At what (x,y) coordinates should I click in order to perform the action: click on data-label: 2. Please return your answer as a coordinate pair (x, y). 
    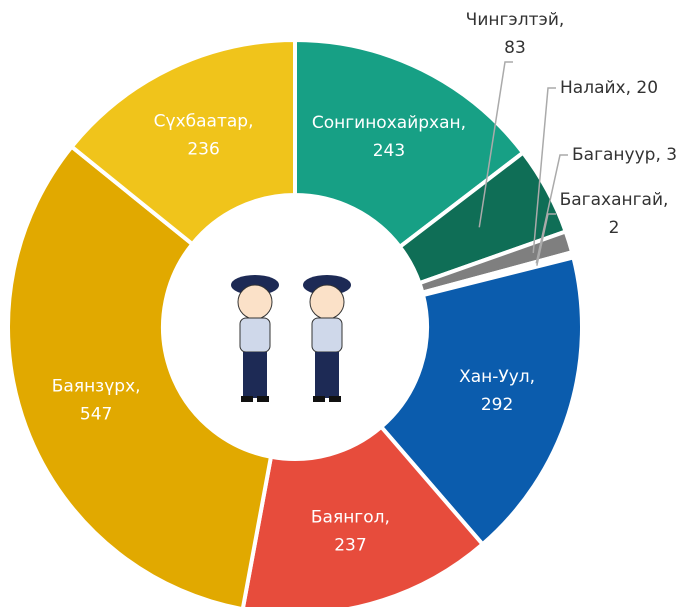
    Looking at the image, I should click on (614, 228).